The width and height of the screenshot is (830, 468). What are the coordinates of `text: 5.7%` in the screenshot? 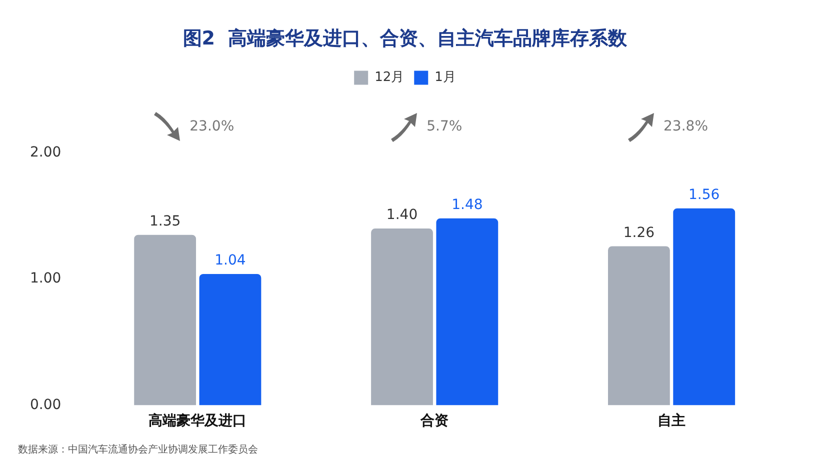 It's located at (444, 126).